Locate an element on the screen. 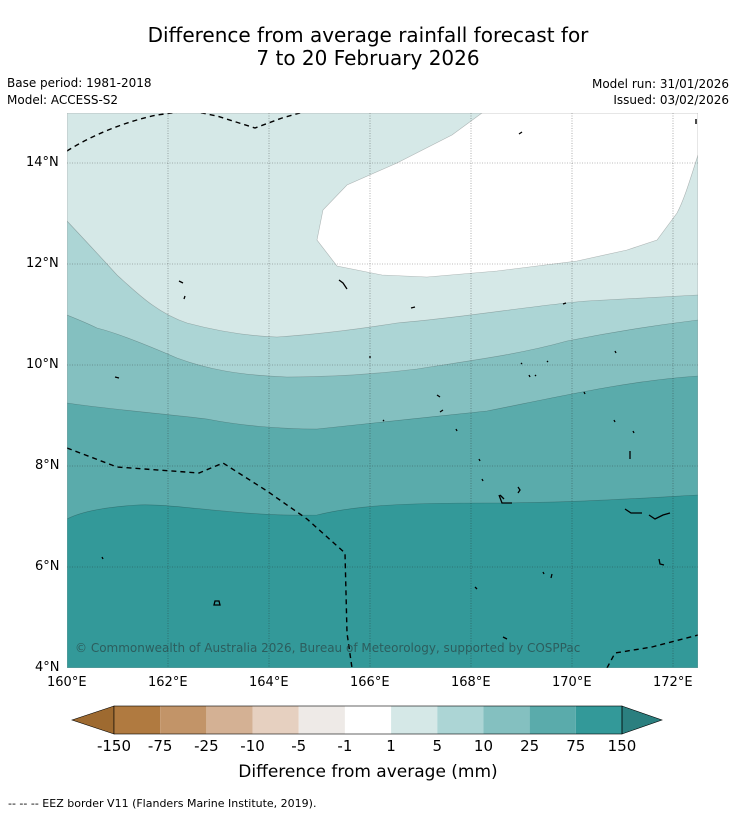 The image size is (736, 816). colorbar-tick-label: 1 is located at coordinates (391, 746).